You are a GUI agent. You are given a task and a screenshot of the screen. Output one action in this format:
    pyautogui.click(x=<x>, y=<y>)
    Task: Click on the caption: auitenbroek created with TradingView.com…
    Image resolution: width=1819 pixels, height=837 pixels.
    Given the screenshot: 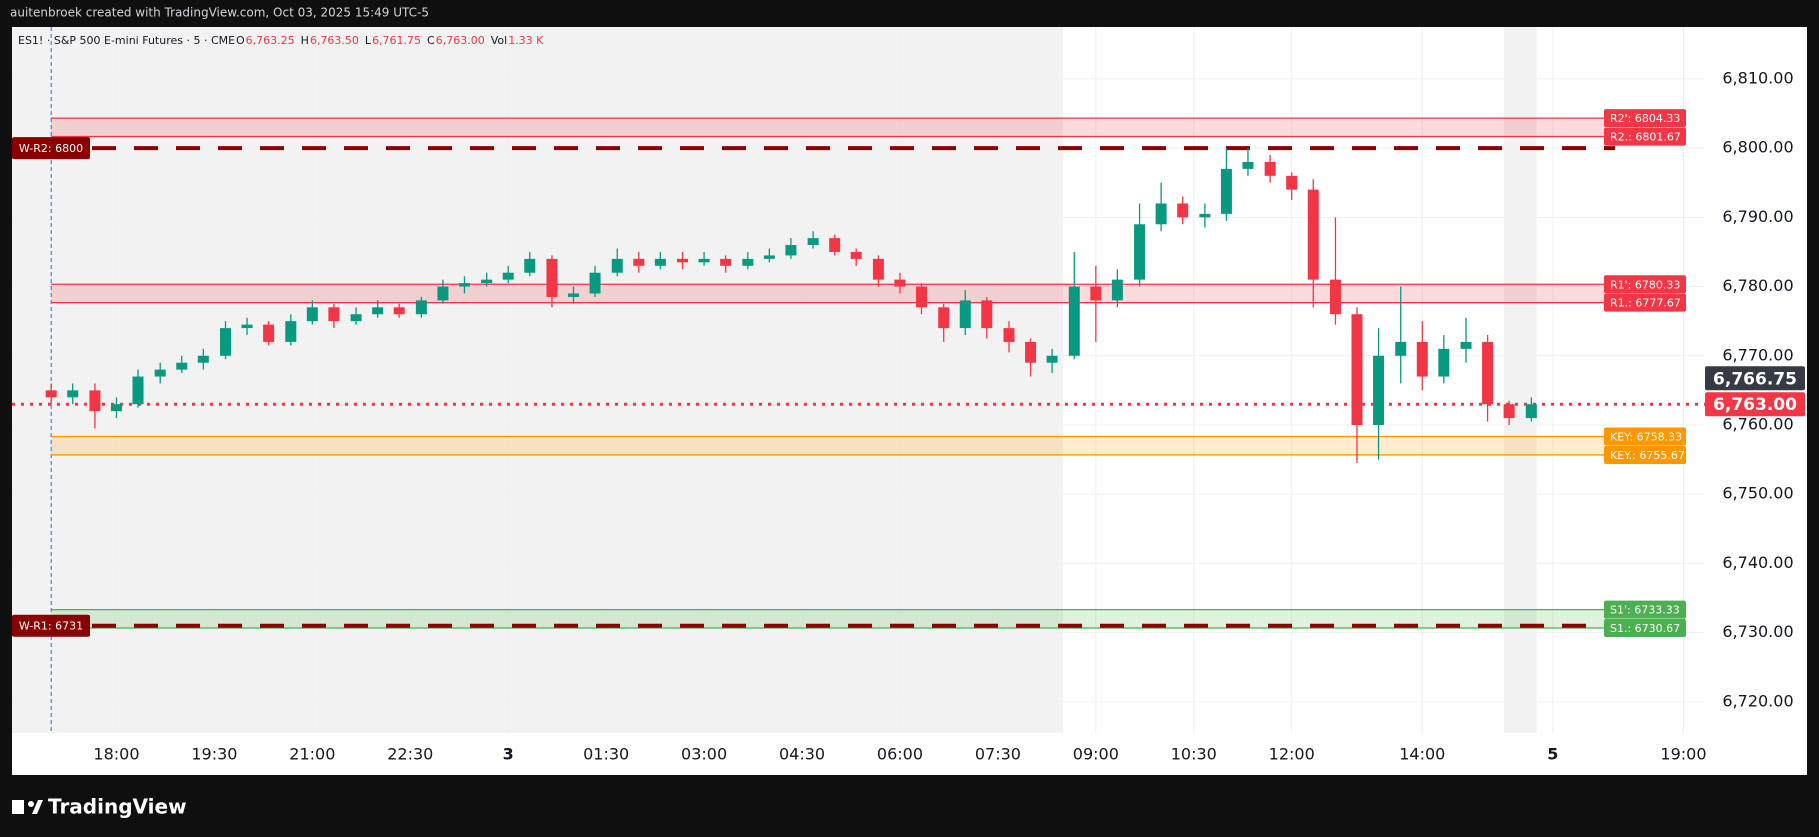 What is the action you would take?
    pyautogui.click(x=219, y=13)
    